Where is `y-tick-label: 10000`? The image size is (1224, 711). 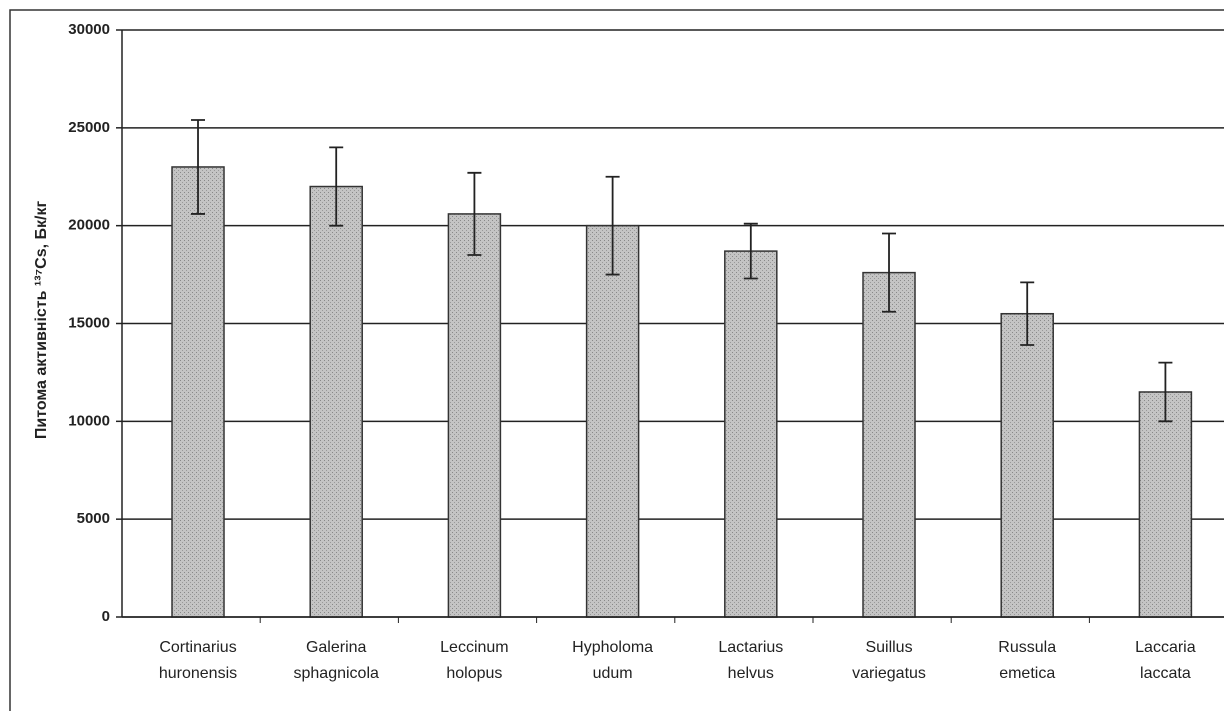 y-tick-label: 10000 is located at coordinates (89, 420).